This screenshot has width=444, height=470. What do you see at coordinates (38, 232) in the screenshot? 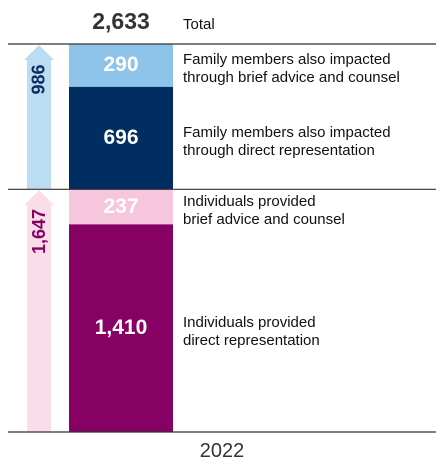
I see `group-label: 1,647` at bounding box center [38, 232].